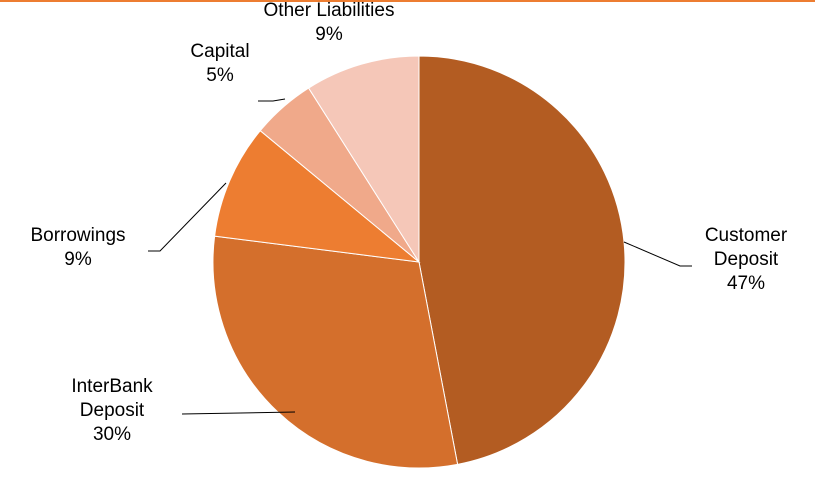 The width and height of the screenshot is (815, 481). Describe the element at coordinates (219, 51) in the screenshot. I see `slice-name-label: Capital` at that location.